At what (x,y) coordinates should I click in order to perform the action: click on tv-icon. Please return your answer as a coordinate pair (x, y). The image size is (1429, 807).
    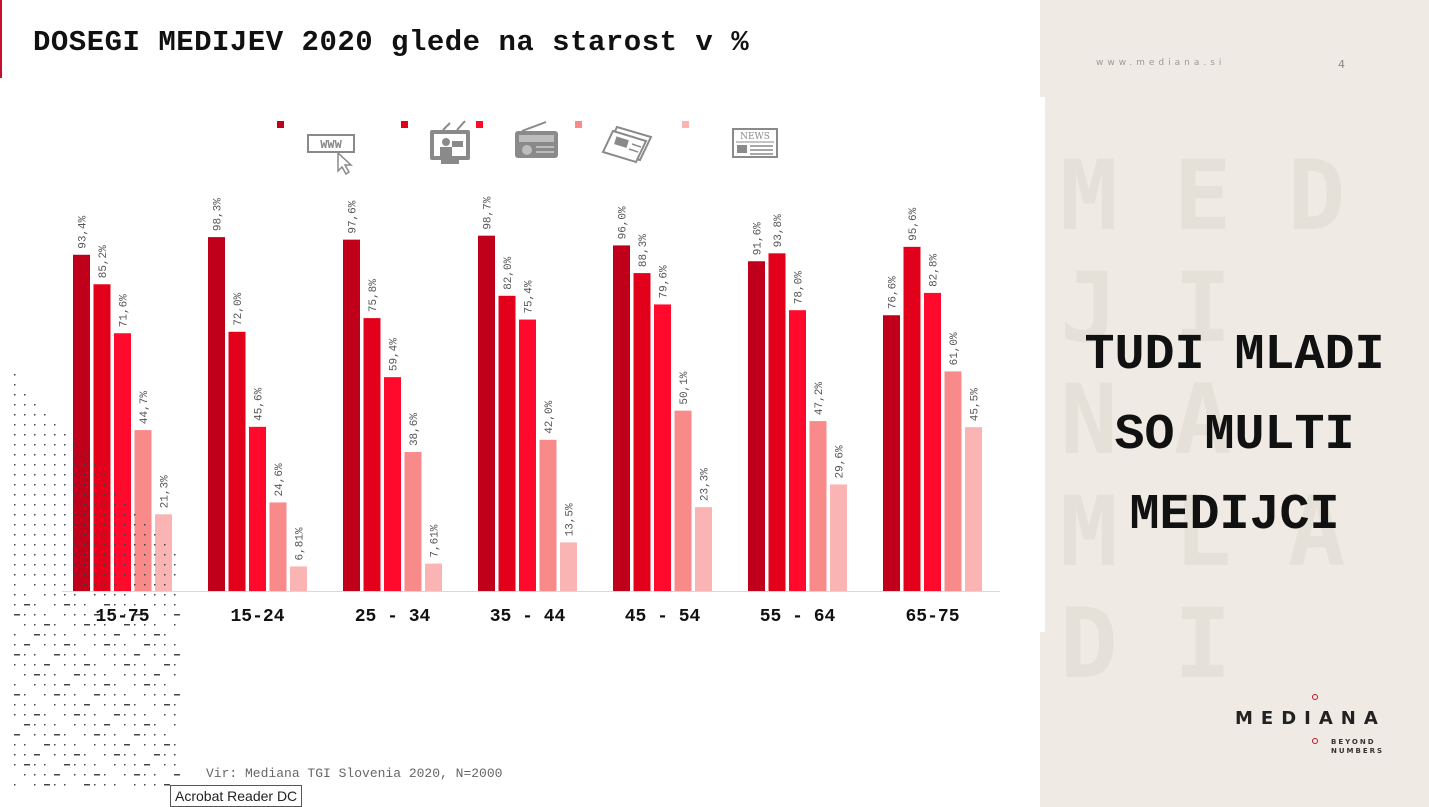
    Looking at the image, I should click on (450, 142).